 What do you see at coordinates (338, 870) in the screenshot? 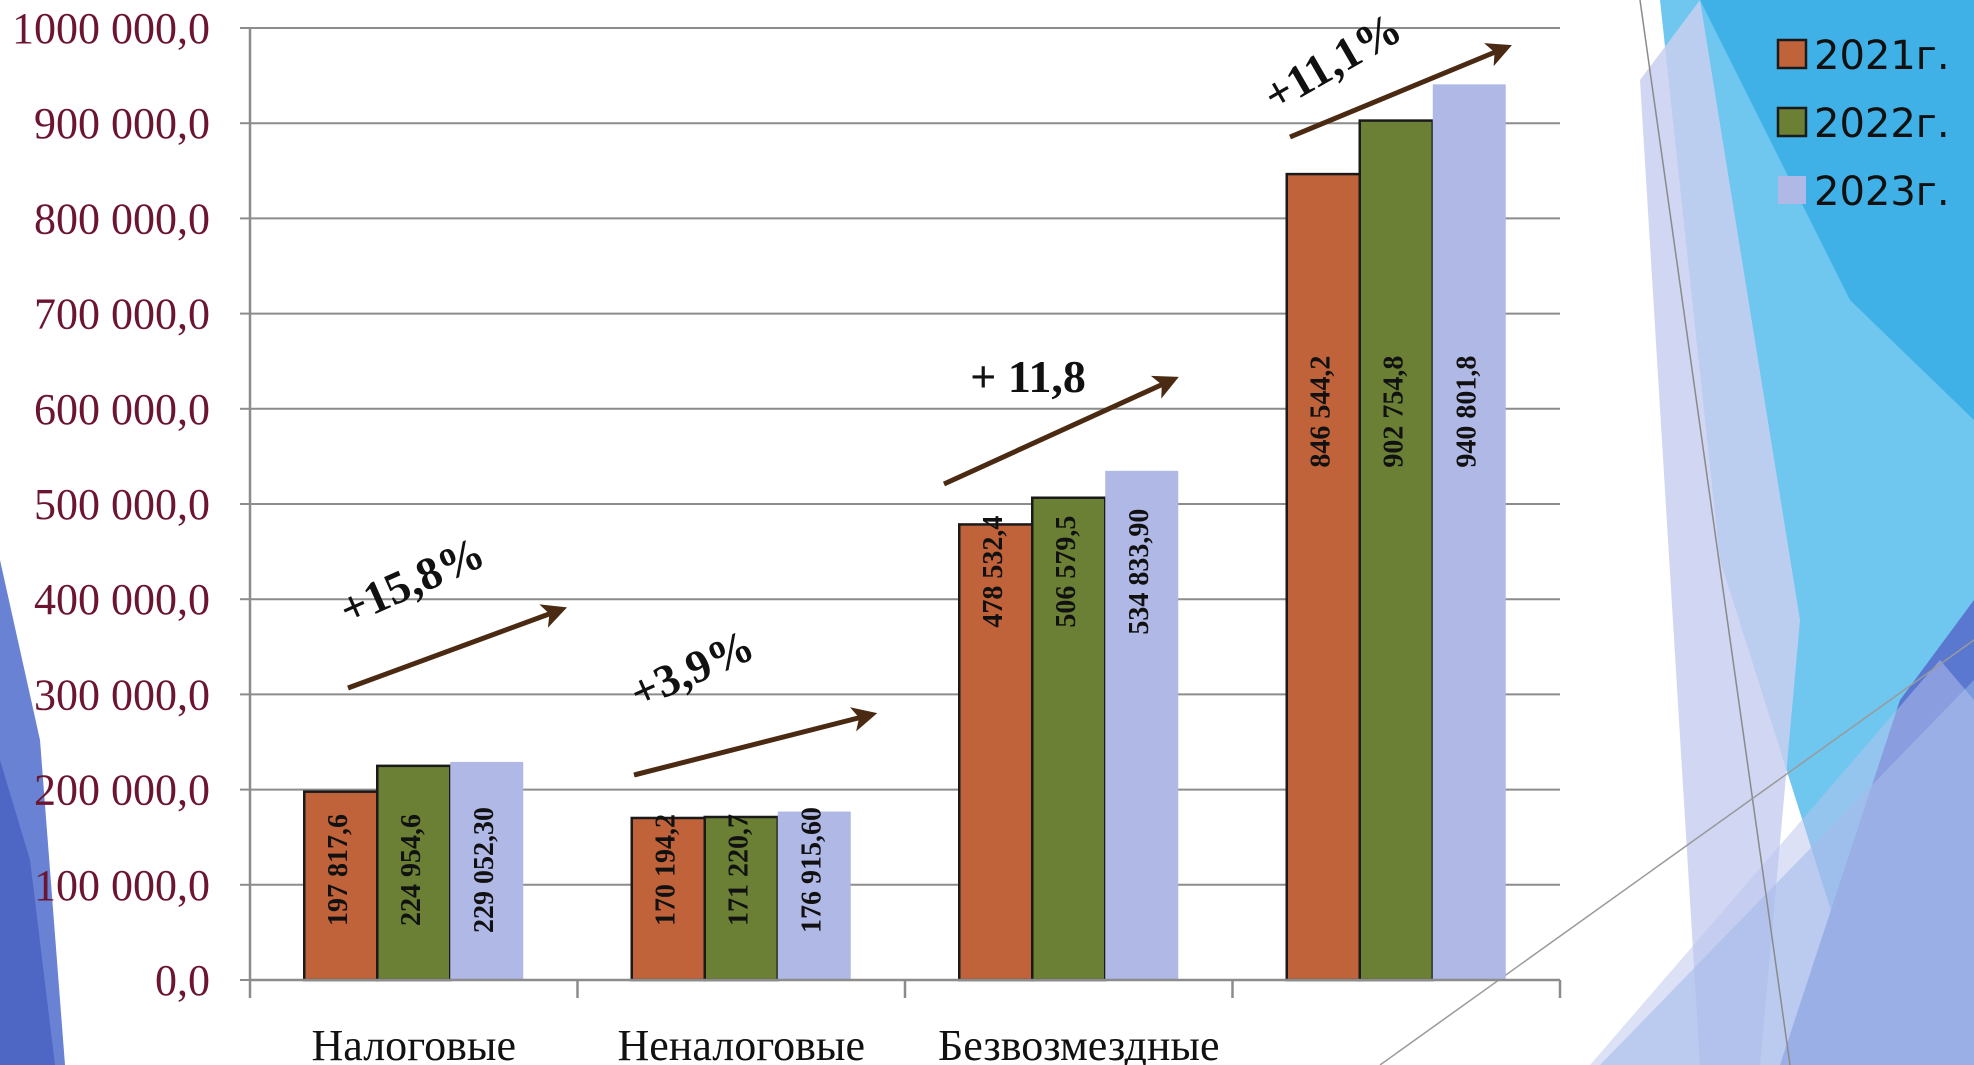
I see `bar-value-label: 197 817,6` at bounding box center [338, 870].